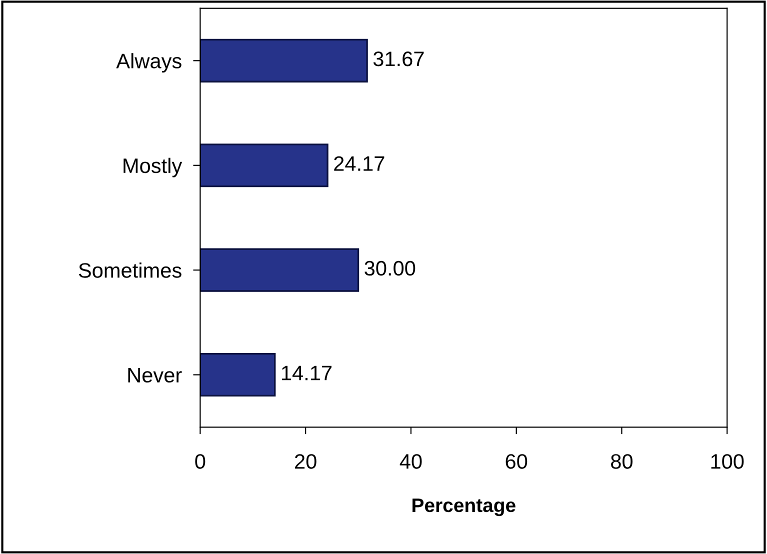 The width and height of the screenshot is (767, 554). Describe the element at coordinates (130, 270) in the screenshot. I see `y-tick-label: Sometimes` at that location.